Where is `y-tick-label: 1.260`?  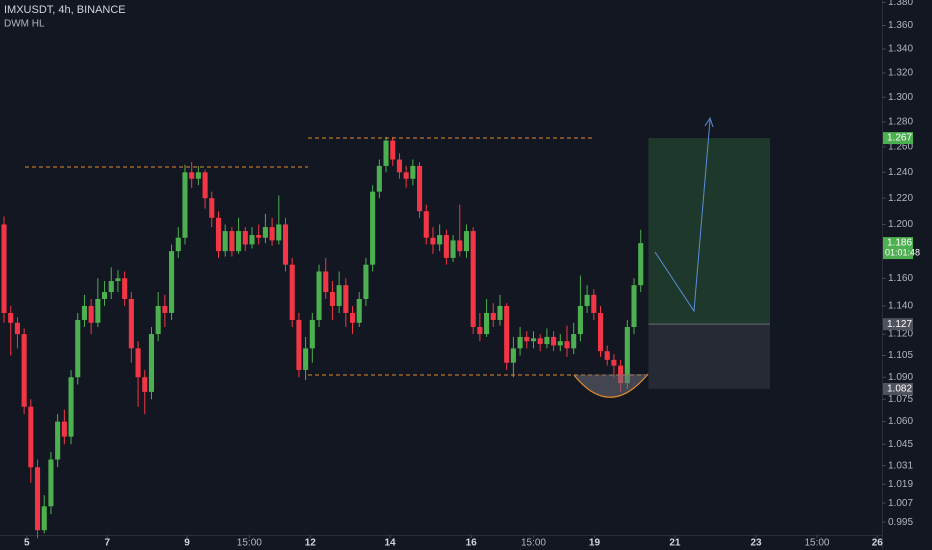 y-tick-label: 1.260 is located at coordinates (900, 147).